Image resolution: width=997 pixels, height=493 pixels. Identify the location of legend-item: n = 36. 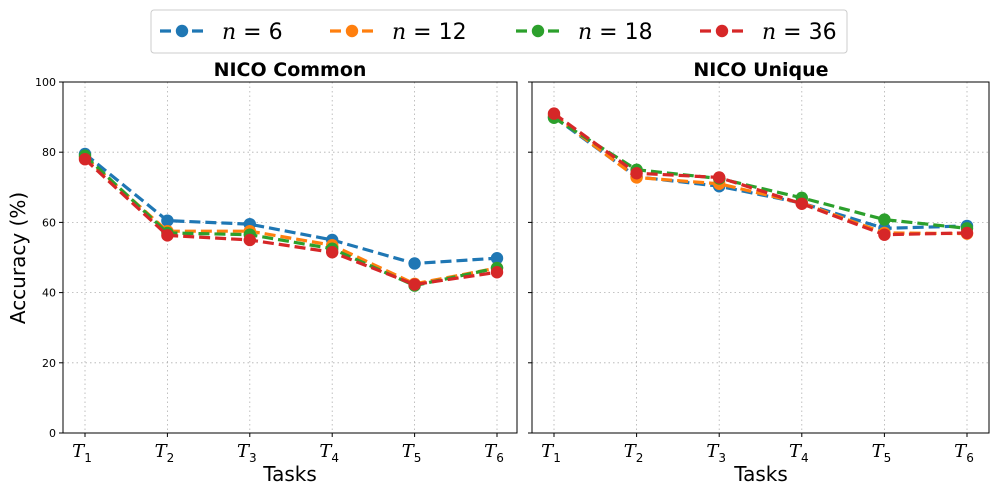
(768, 32).